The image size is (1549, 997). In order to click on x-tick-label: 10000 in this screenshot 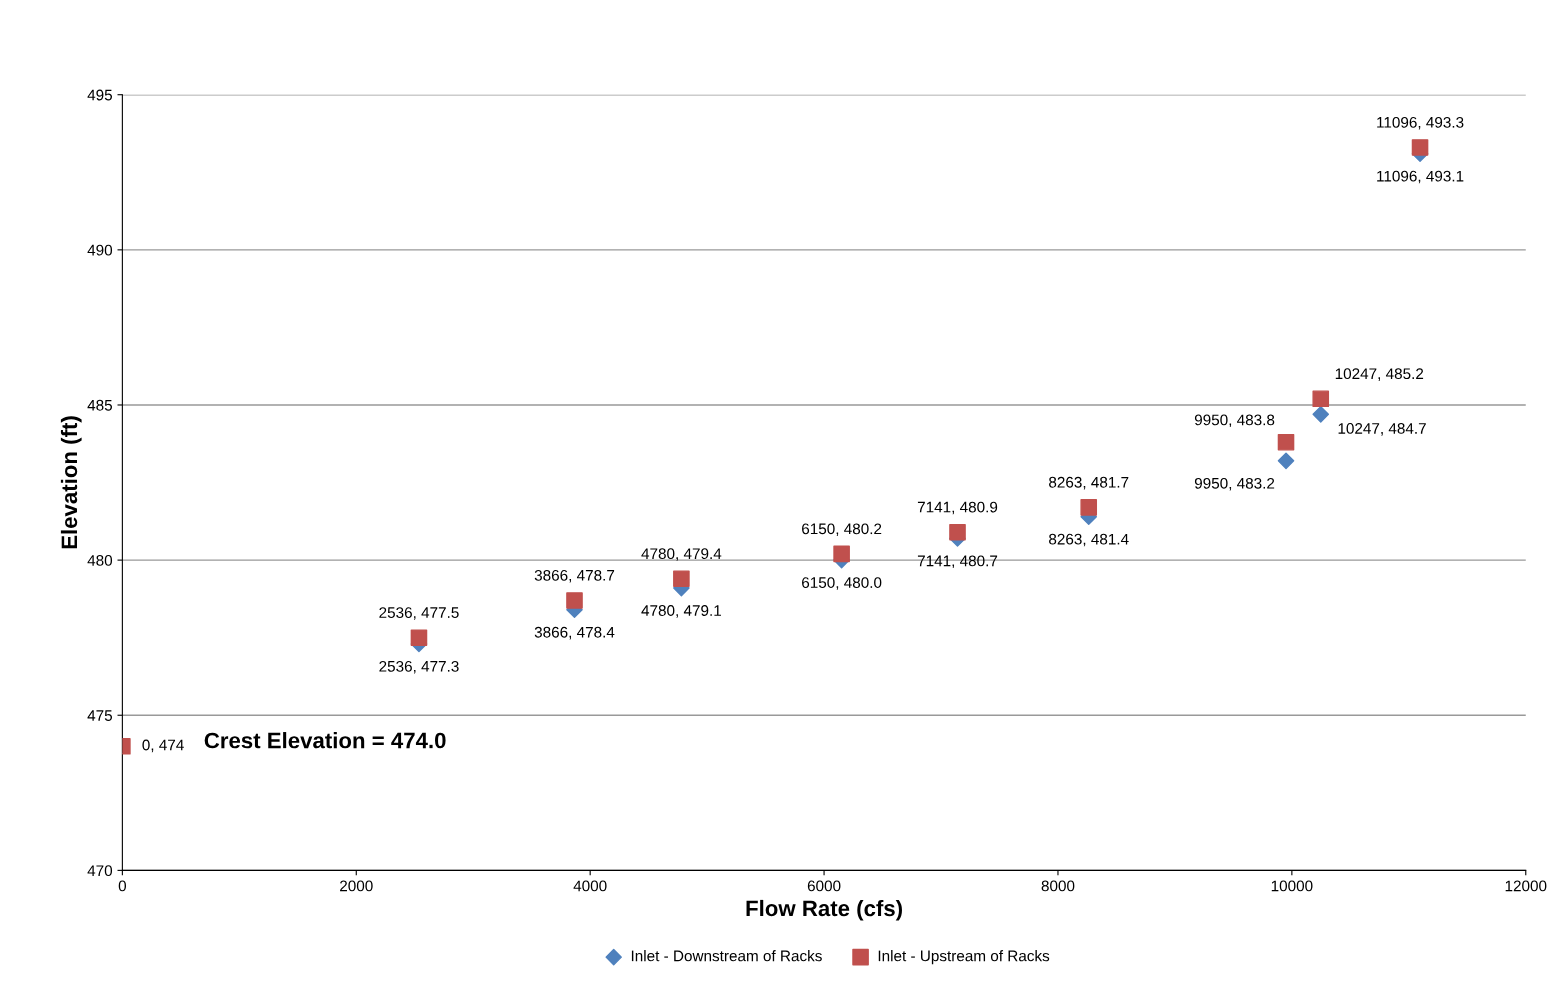, I will do `click(1292, 886)`.